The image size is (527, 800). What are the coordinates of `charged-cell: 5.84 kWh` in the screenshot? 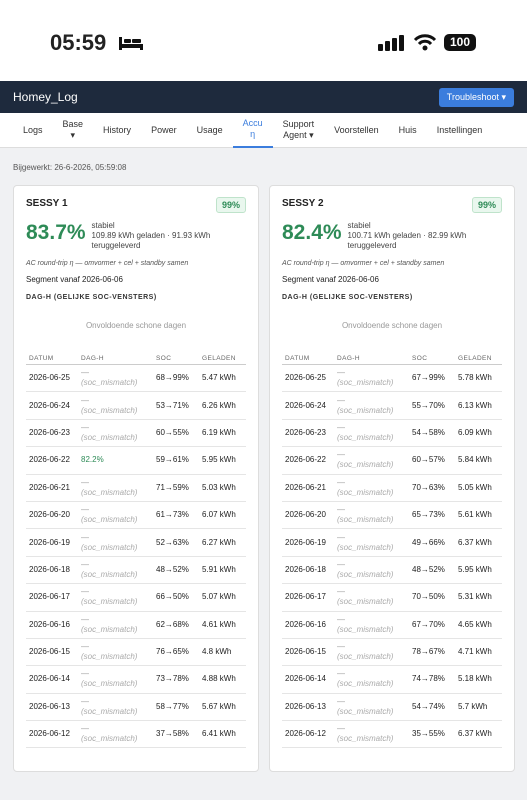 It's located at (478, 460).